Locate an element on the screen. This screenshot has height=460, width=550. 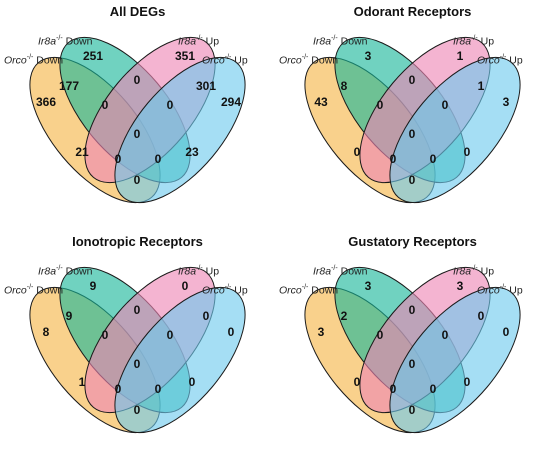
region-count: 21 is located at coordinates (82, 152).